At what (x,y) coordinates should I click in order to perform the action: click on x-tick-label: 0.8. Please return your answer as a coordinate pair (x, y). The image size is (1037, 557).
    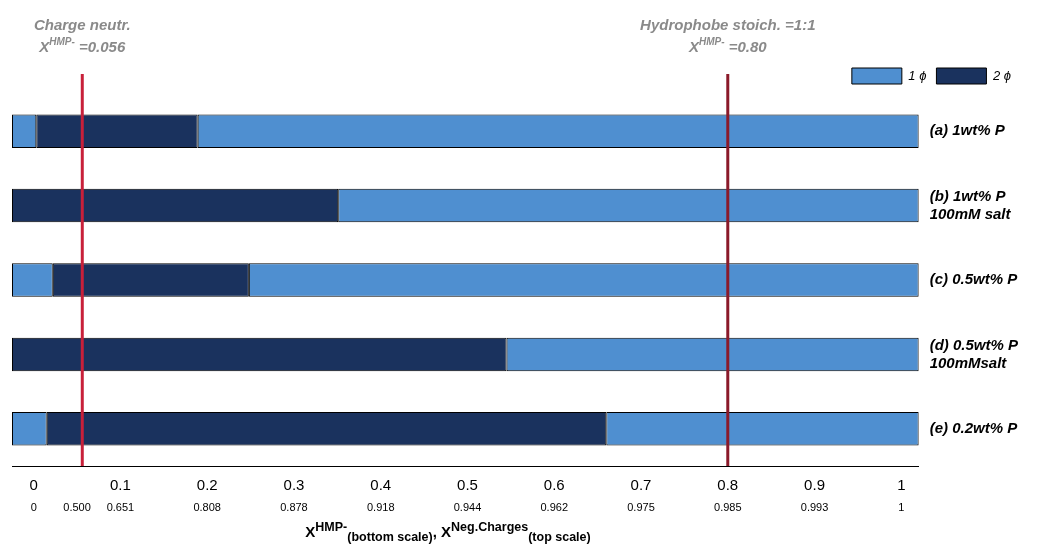
    Looking at the image, I should click on (728, 485).